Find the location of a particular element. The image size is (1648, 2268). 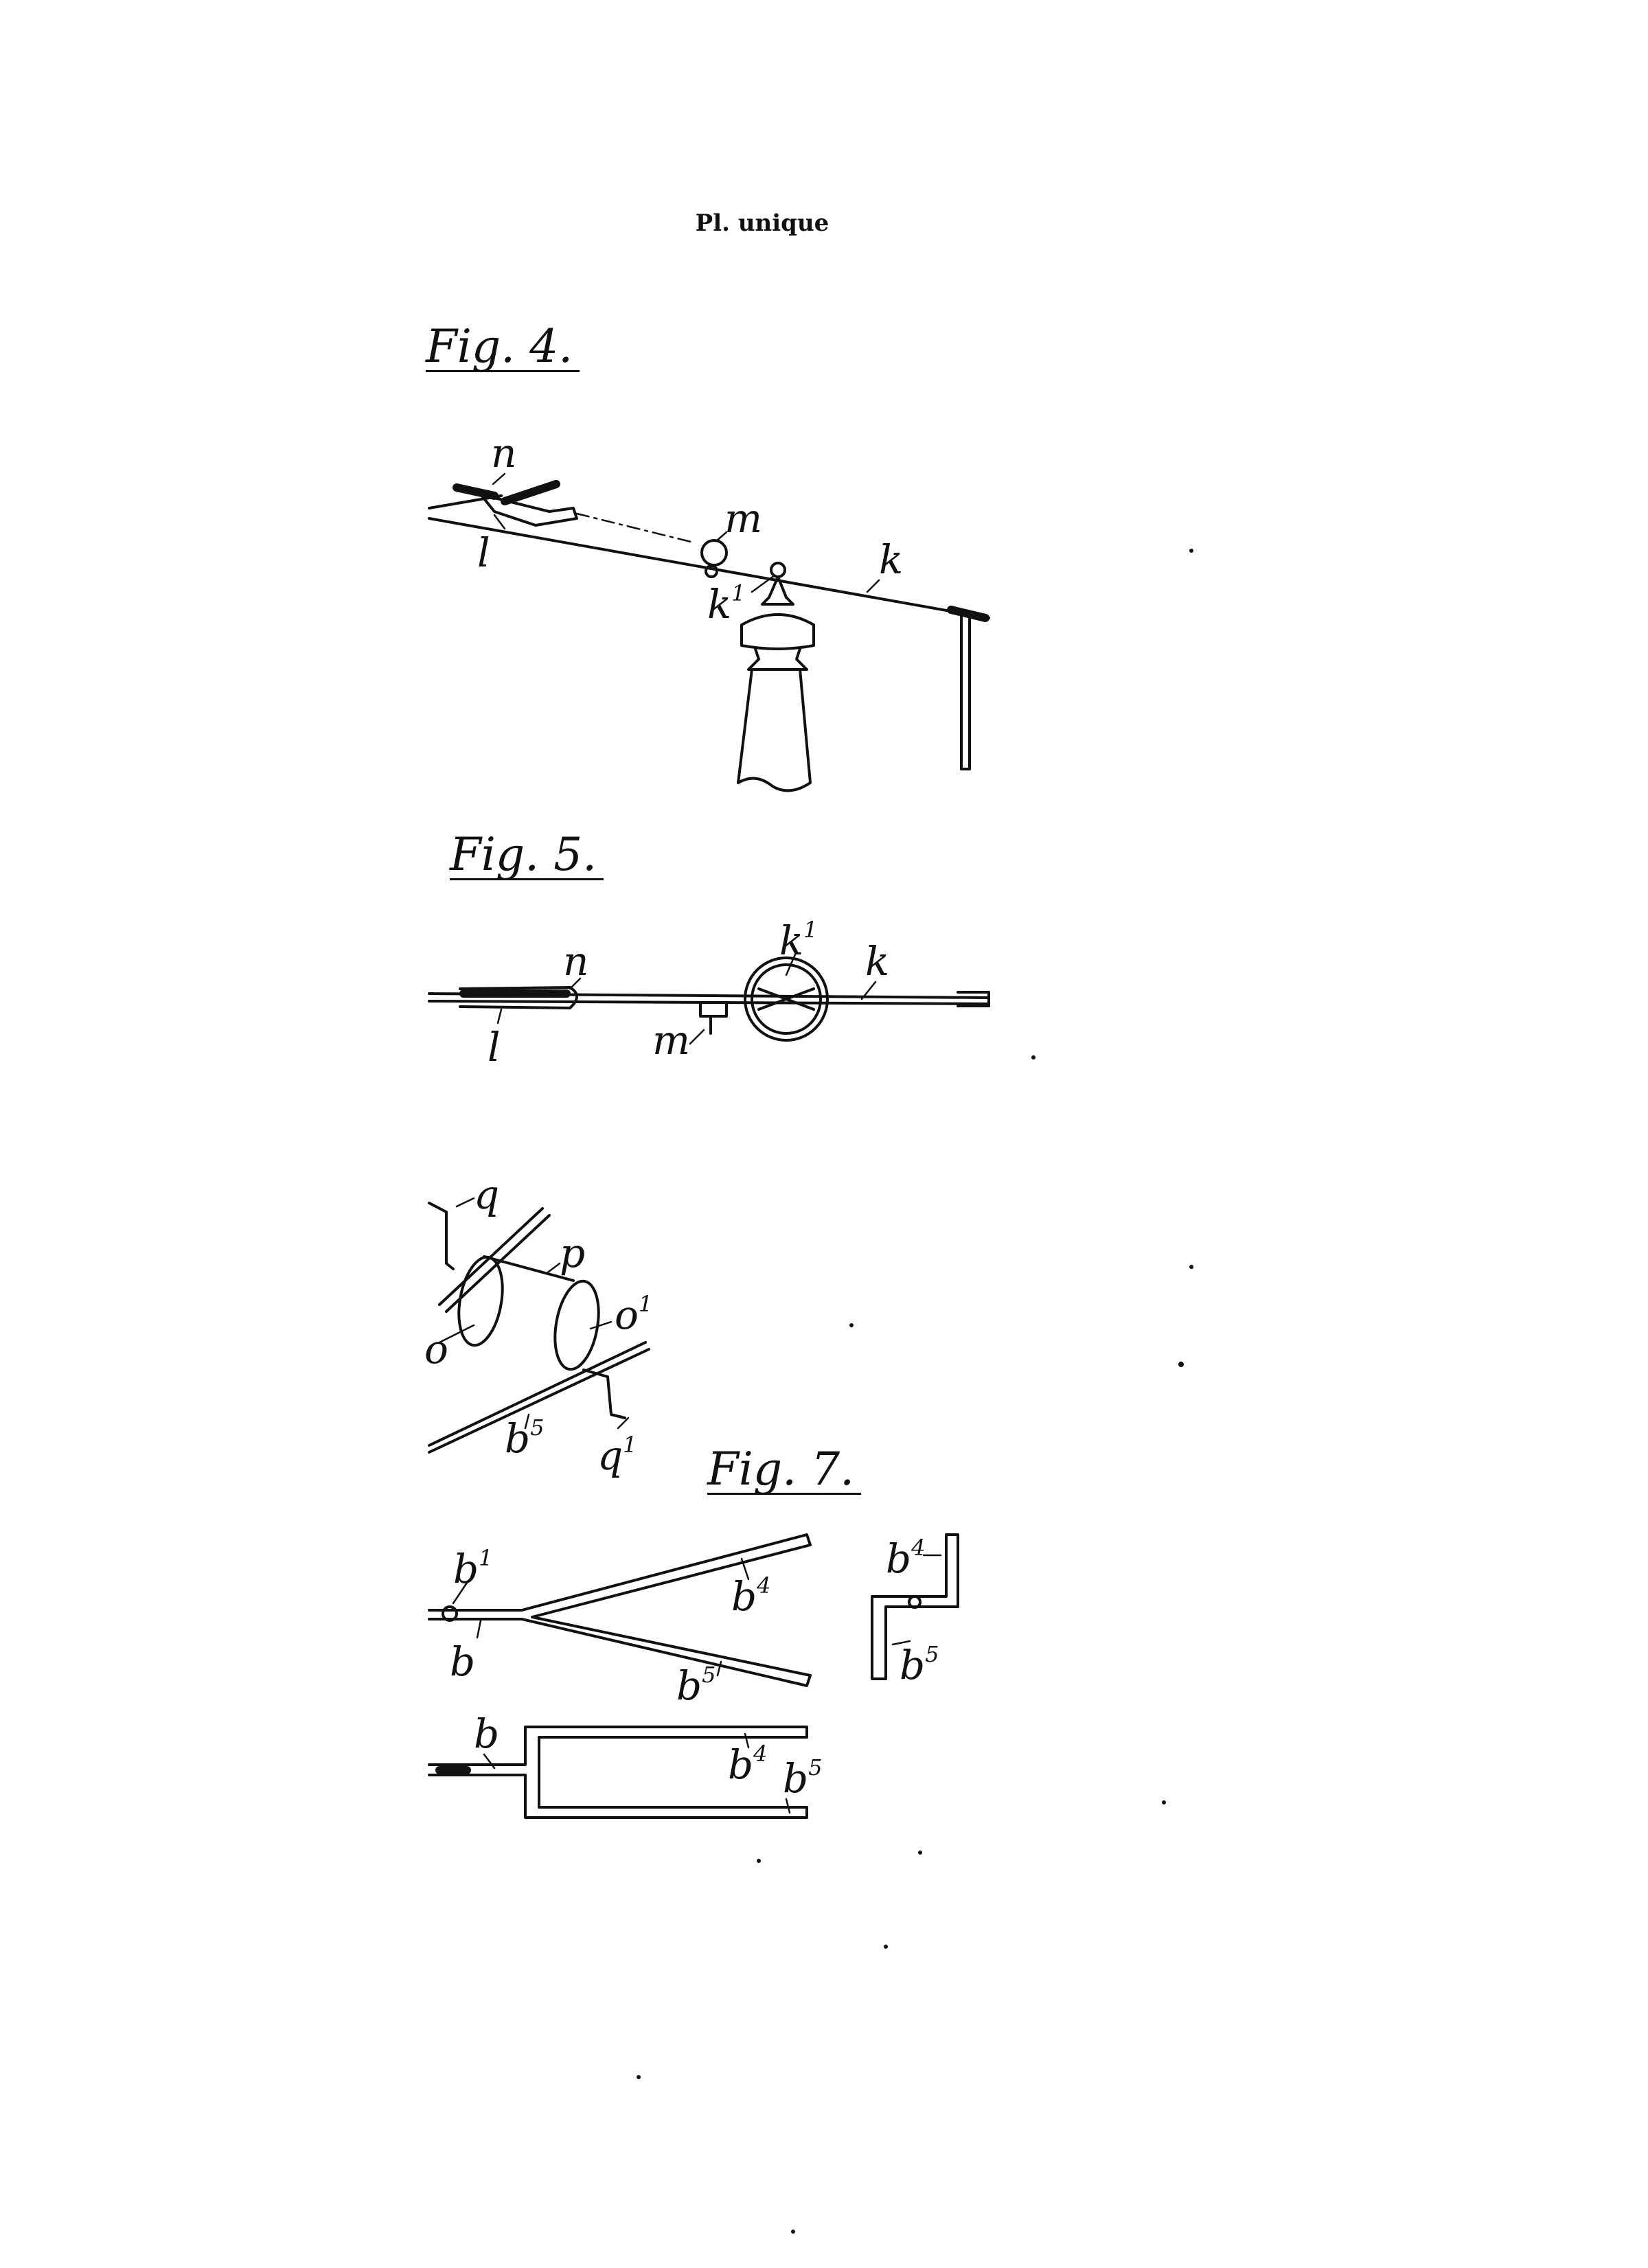

fig7-drawing: b1 b b4 b5 b4 b5 b b4 b5 is located at coordinates (693, 1676).